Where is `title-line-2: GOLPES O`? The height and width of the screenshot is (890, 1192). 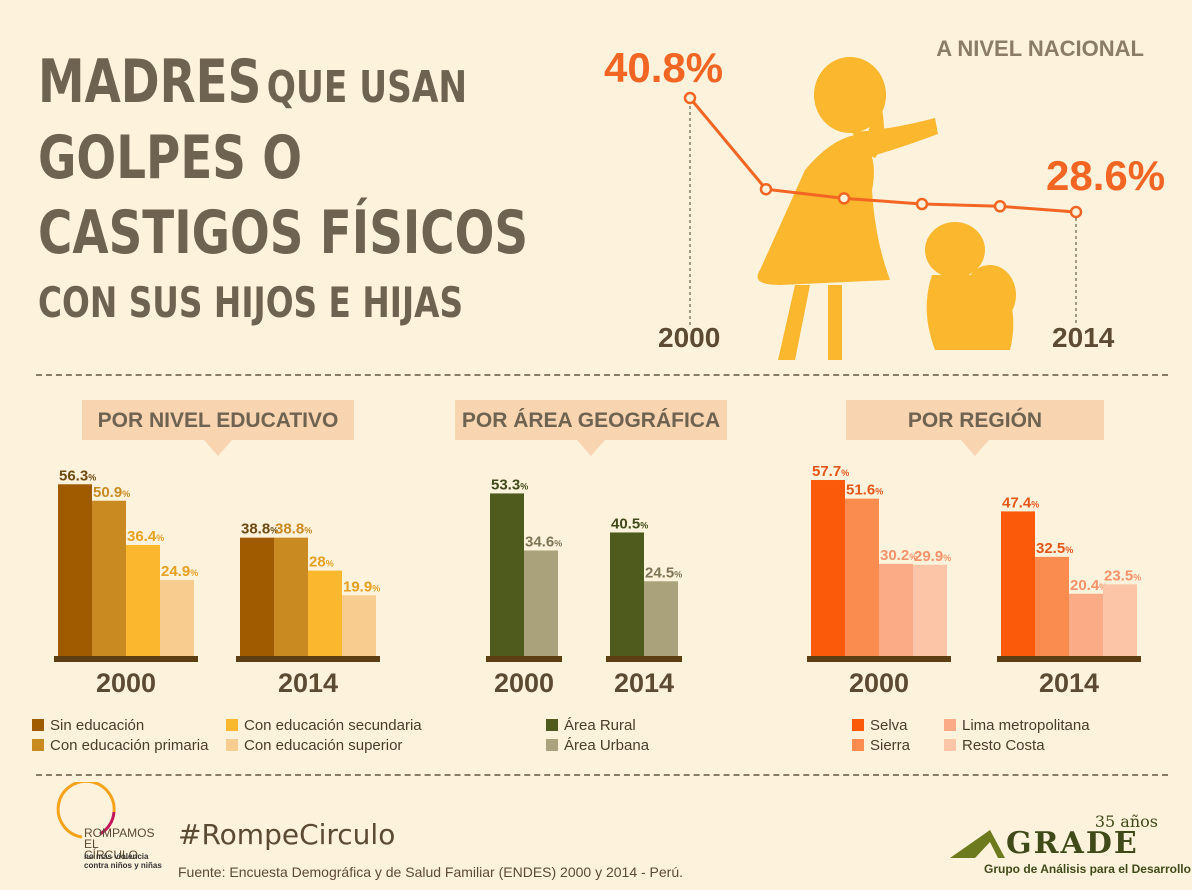
title-line-2: GOLPES O is located at coordinates (170, 158).